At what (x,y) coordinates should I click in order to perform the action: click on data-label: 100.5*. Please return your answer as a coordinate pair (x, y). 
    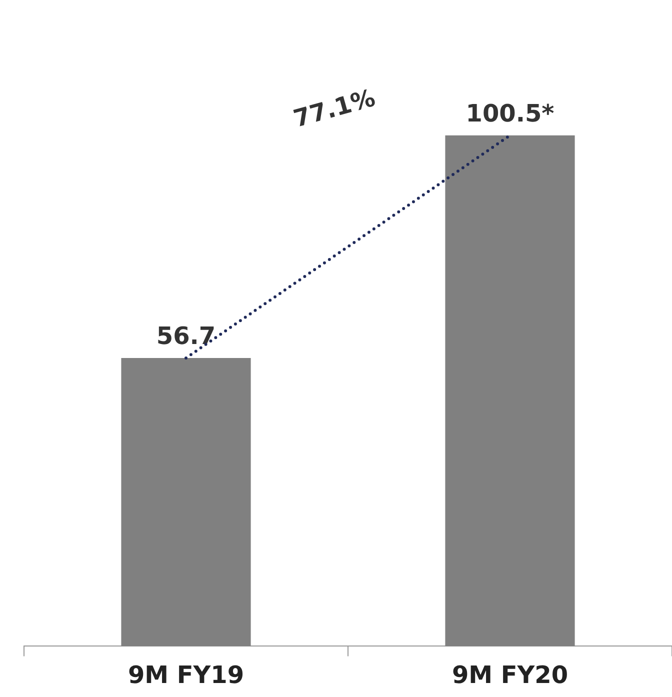
    Looking at the image, I should click on (510, 114).